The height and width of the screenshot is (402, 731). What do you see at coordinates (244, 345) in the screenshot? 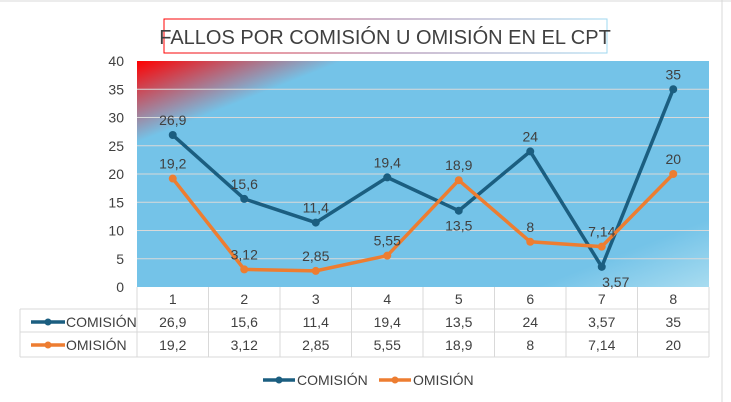
I see `table-cell: 3,12` at bounding box center [244, 345].